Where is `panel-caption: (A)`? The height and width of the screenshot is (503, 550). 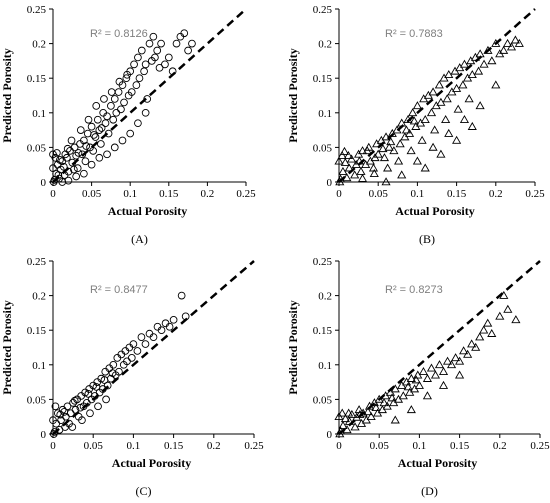
panel-caption: (A) is located at coordinates (139, 239).